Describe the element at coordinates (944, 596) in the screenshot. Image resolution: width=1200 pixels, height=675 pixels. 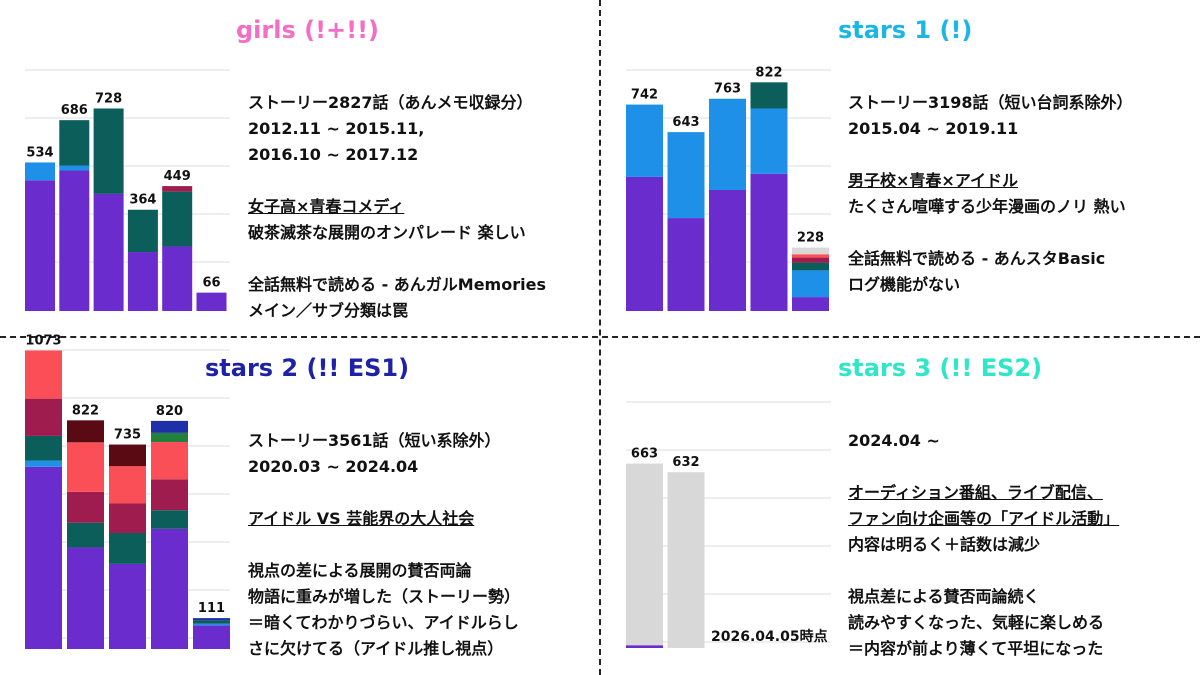
I see `description-line: 視点差による賛否両論続く` at that location.